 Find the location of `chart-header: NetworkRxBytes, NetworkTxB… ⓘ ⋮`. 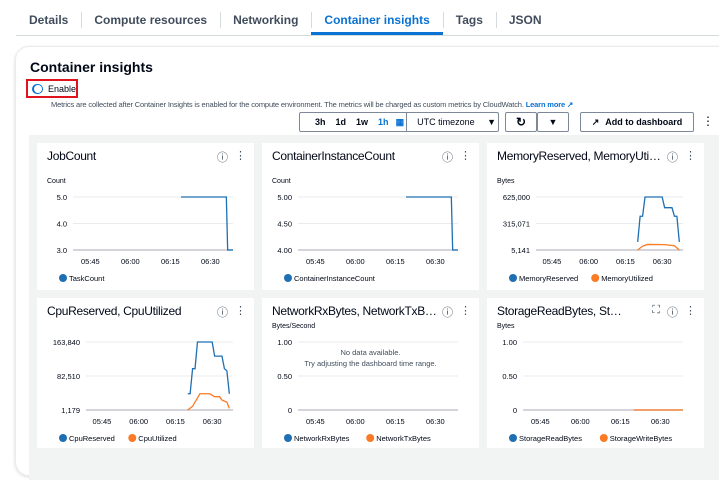

chart-header: NetworkRxBytes, NetworkTxB… ⓘ ⋮ is located at coordinates (371, 312).